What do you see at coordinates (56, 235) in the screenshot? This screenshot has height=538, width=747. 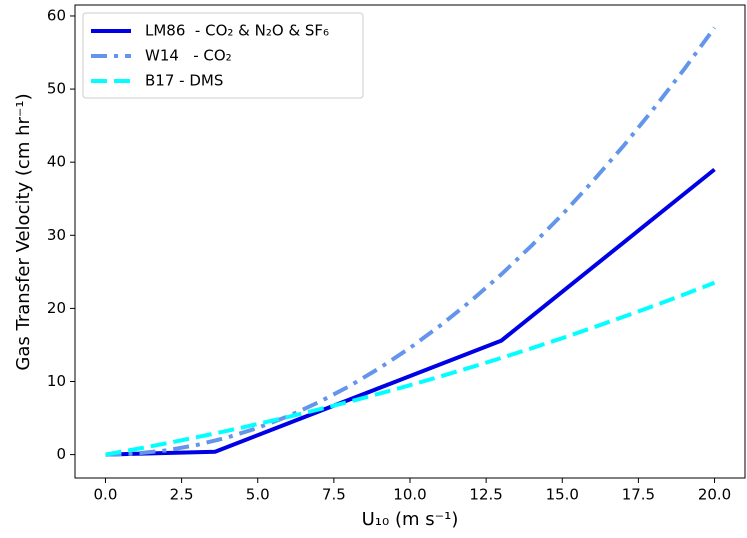 I see `y-tick-label: 30` at bounding box center [56, 235].